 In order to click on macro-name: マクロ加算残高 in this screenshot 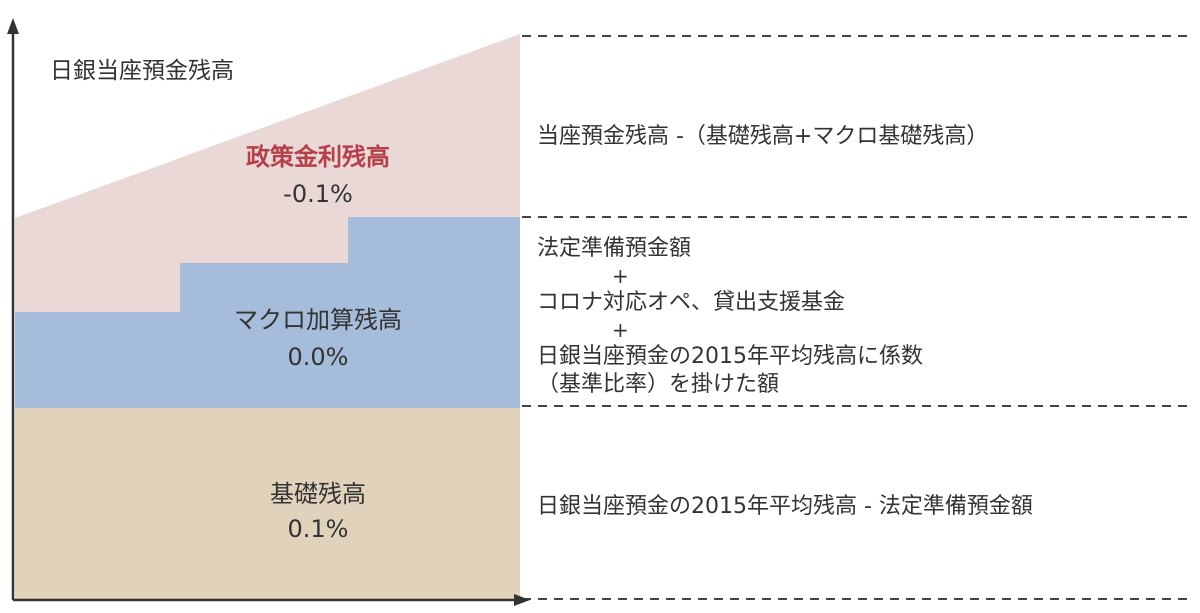, I will do `click(318, 320)`.